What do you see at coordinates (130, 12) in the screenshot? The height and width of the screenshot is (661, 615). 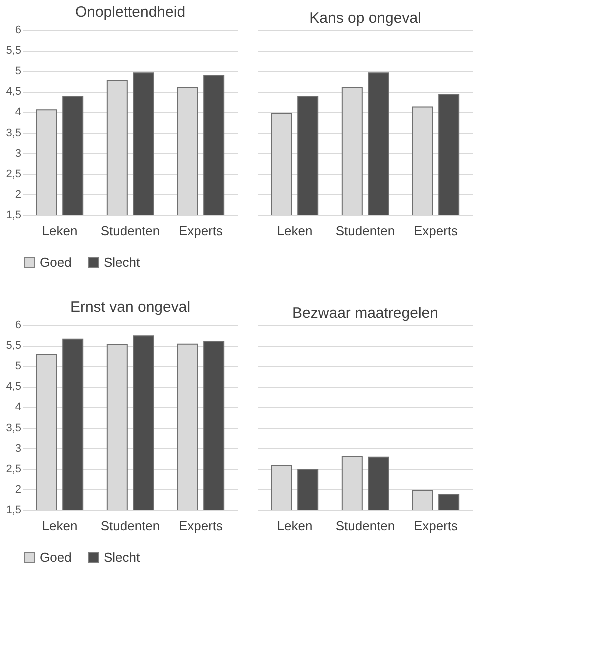 I see `chart-title: Onoplettendheid` at bounding box center [130, 12].